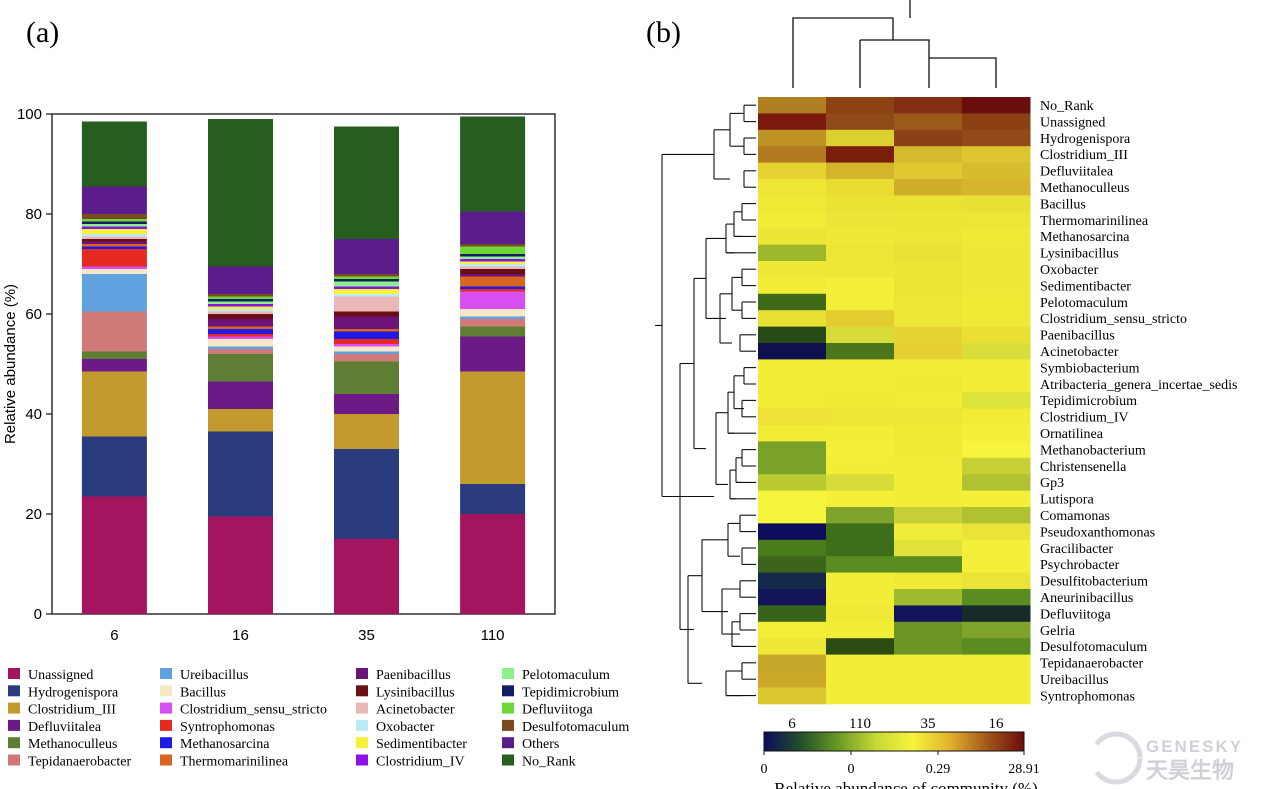 The image size is (1269, 789). What do you see at coordinates (366, 635) in the screenshot?
I see `x-tick-label: 35` at bounding box center [366, 635].